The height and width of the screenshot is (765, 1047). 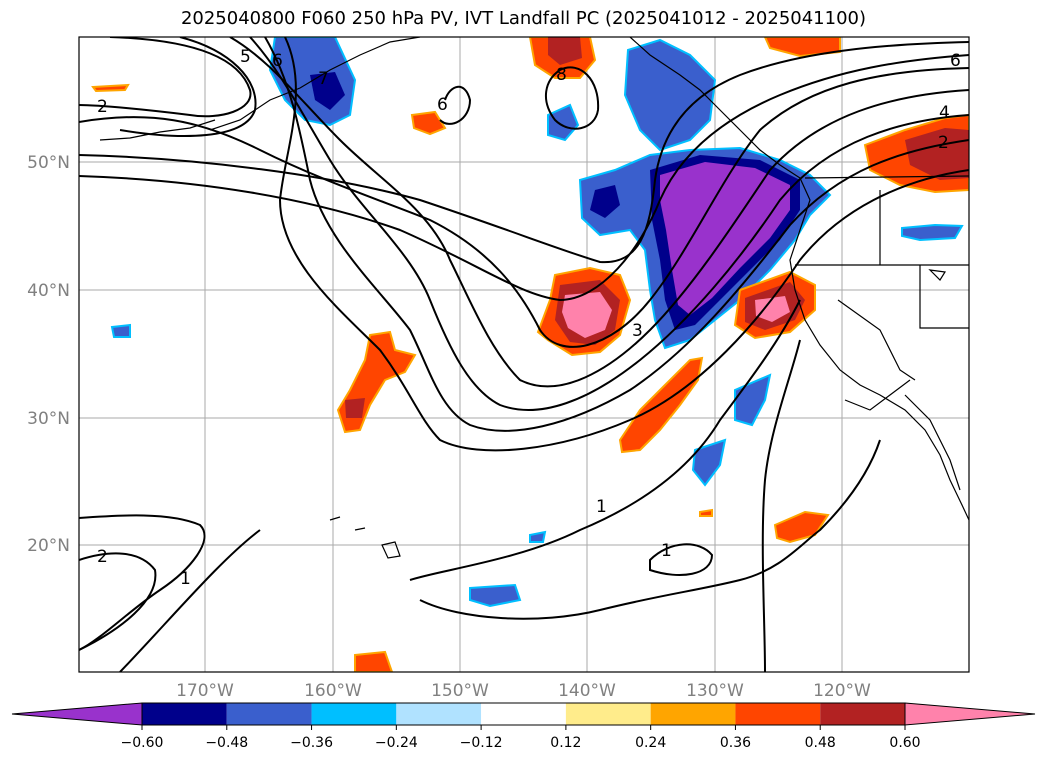 What do you see at coordinates (637, 331) in the screenshot?
I see `contour-label: 3` at bounding box center [637, 331].